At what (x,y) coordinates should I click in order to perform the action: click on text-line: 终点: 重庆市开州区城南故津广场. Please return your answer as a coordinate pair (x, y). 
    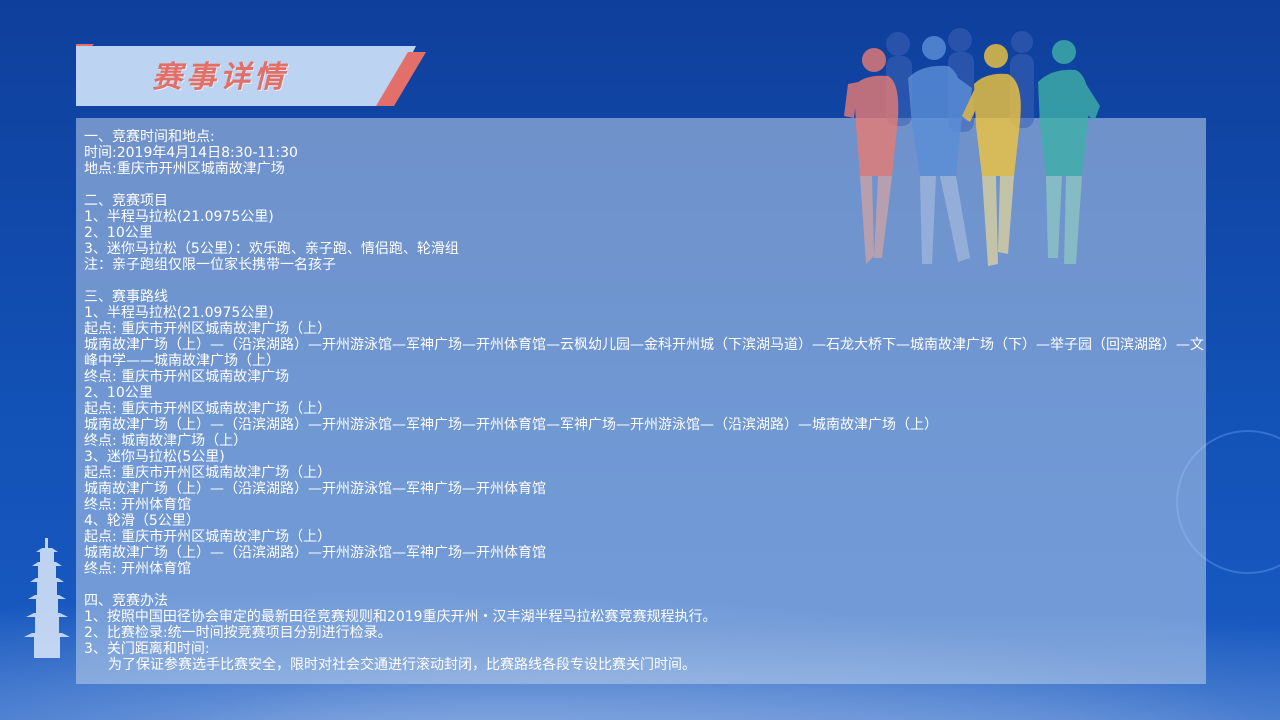
    Looking at the image, I should click on (187, 377).